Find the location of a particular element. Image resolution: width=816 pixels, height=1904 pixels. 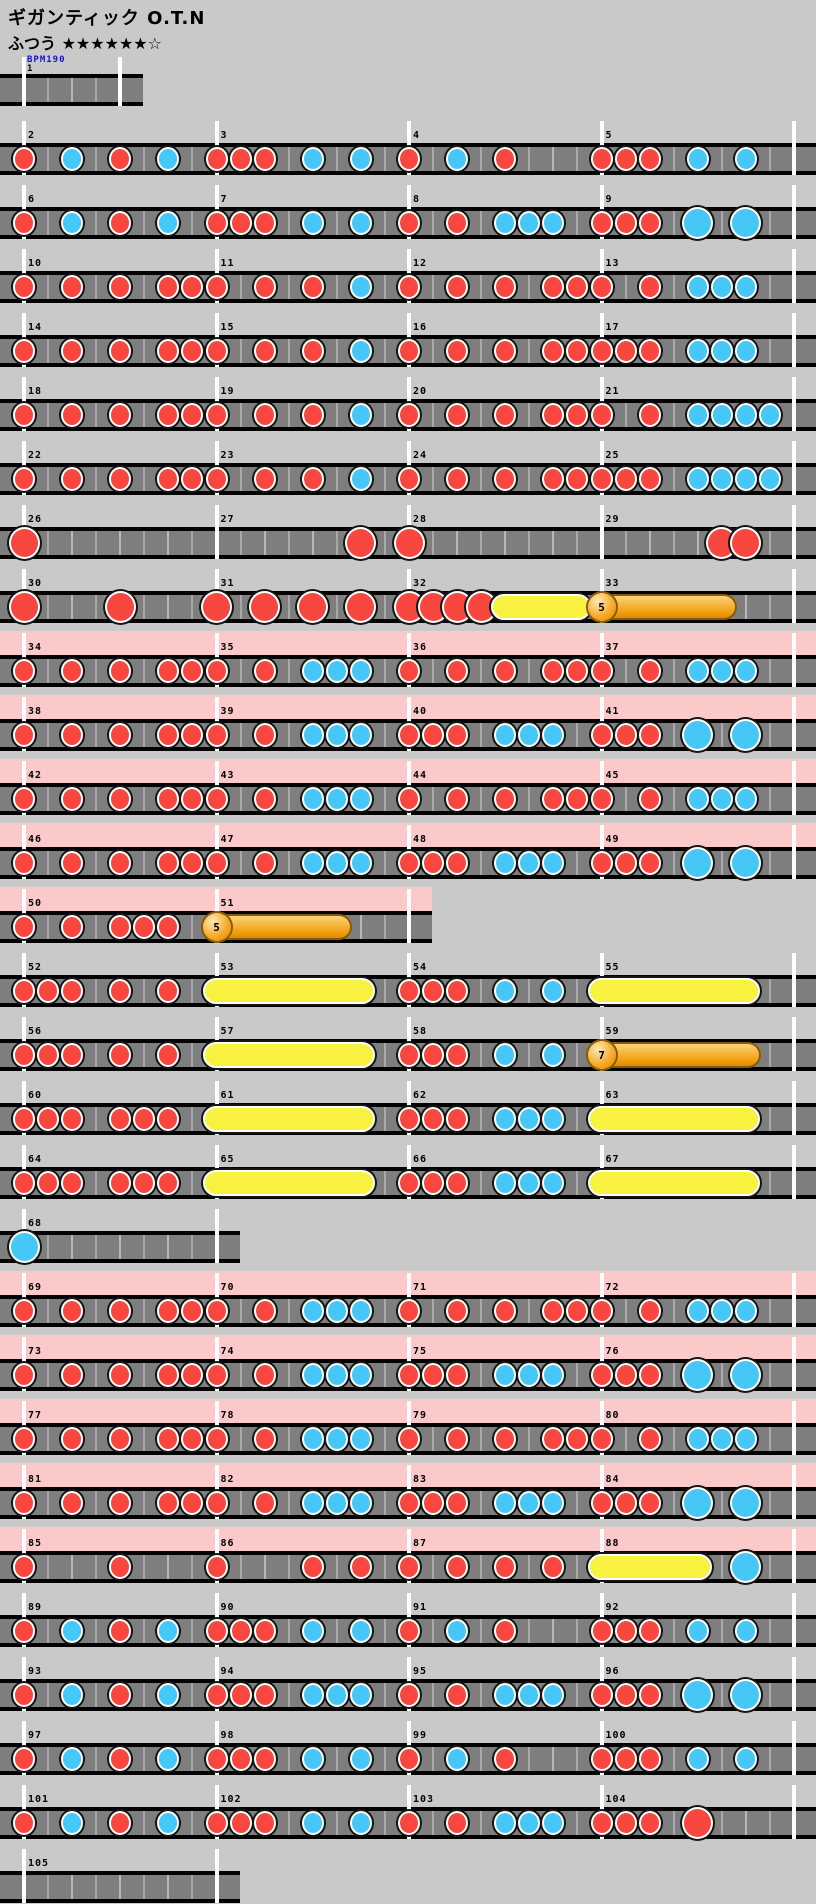

measure-number: 37 is located at coordinates (612, 647).